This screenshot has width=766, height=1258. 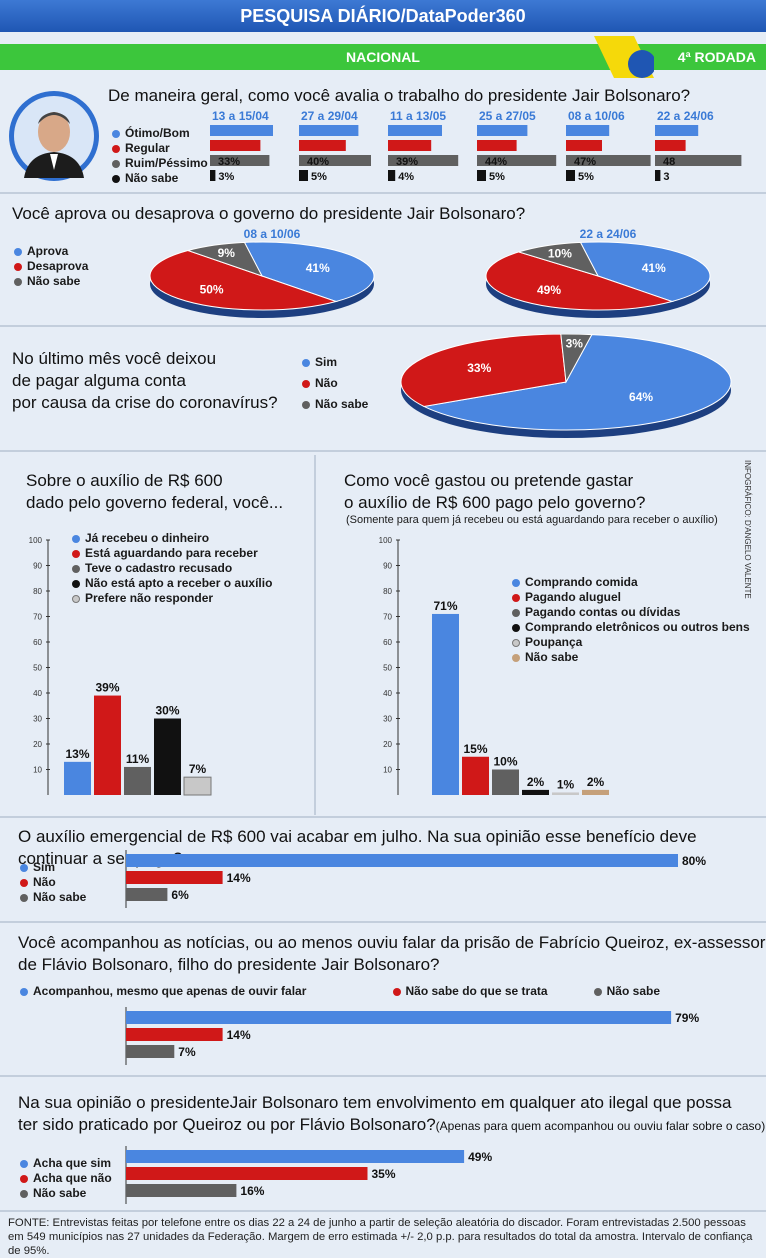 What do you see at coordinates (124, 480) in the screenshot?
I see `q4-question-line: Sobre o auxílio de R$ 600` at bounding box center [124, 480].